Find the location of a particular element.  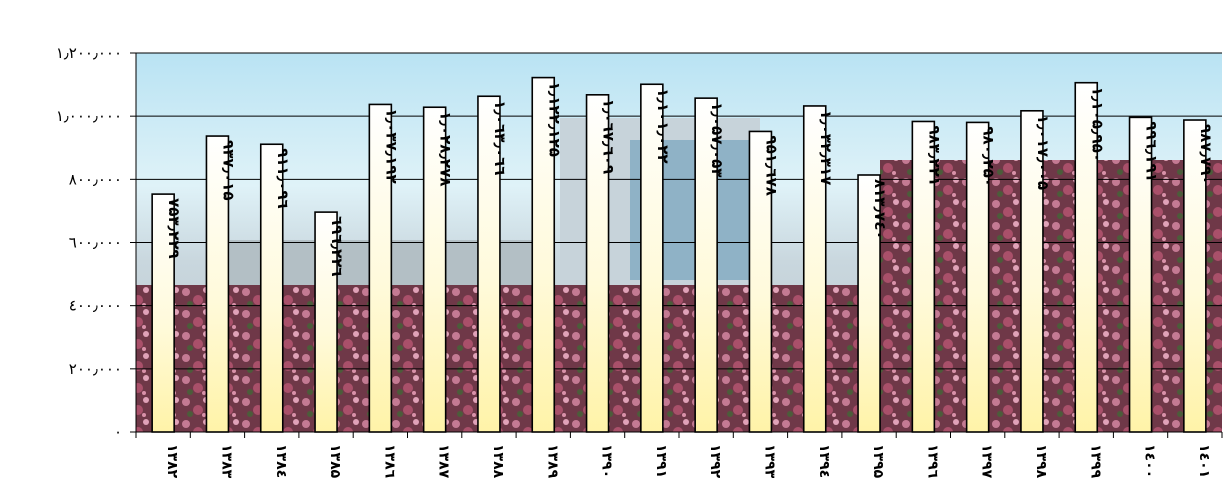

x-tick-label: ۱۳۸۸ is located at coordinates (498, 461).